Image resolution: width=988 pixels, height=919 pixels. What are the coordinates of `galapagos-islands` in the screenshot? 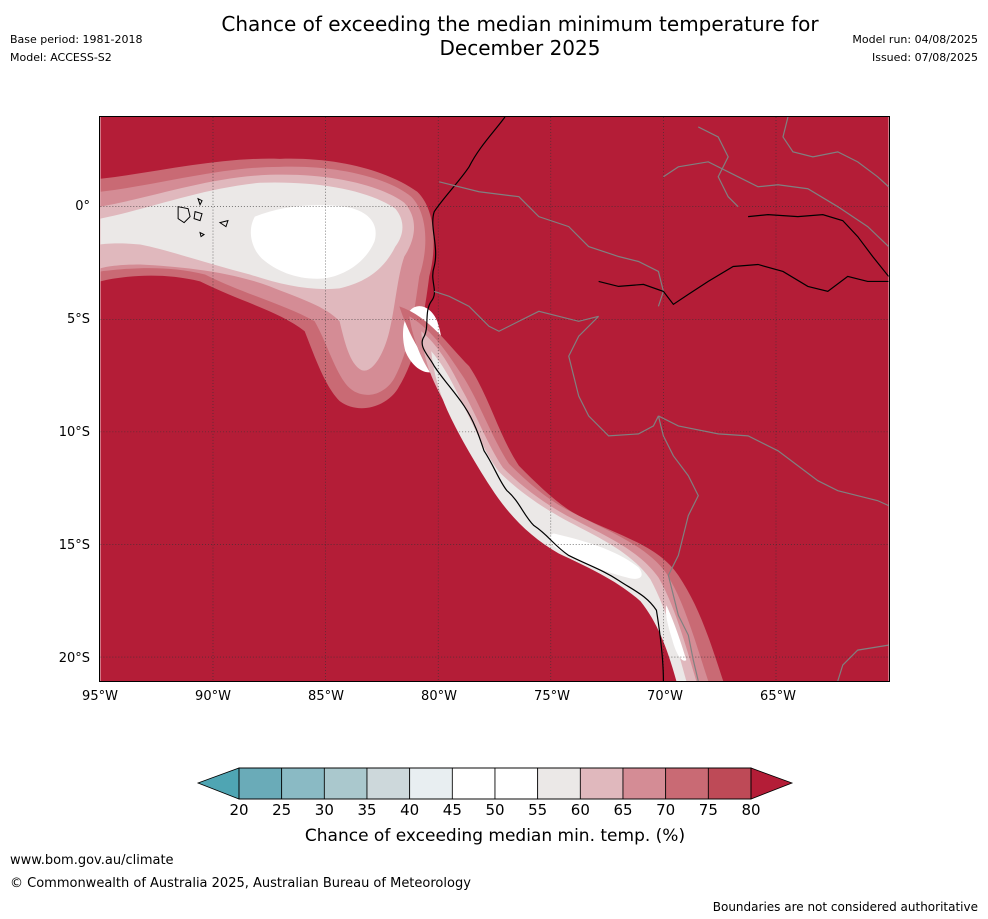 It's located at (203, 217).